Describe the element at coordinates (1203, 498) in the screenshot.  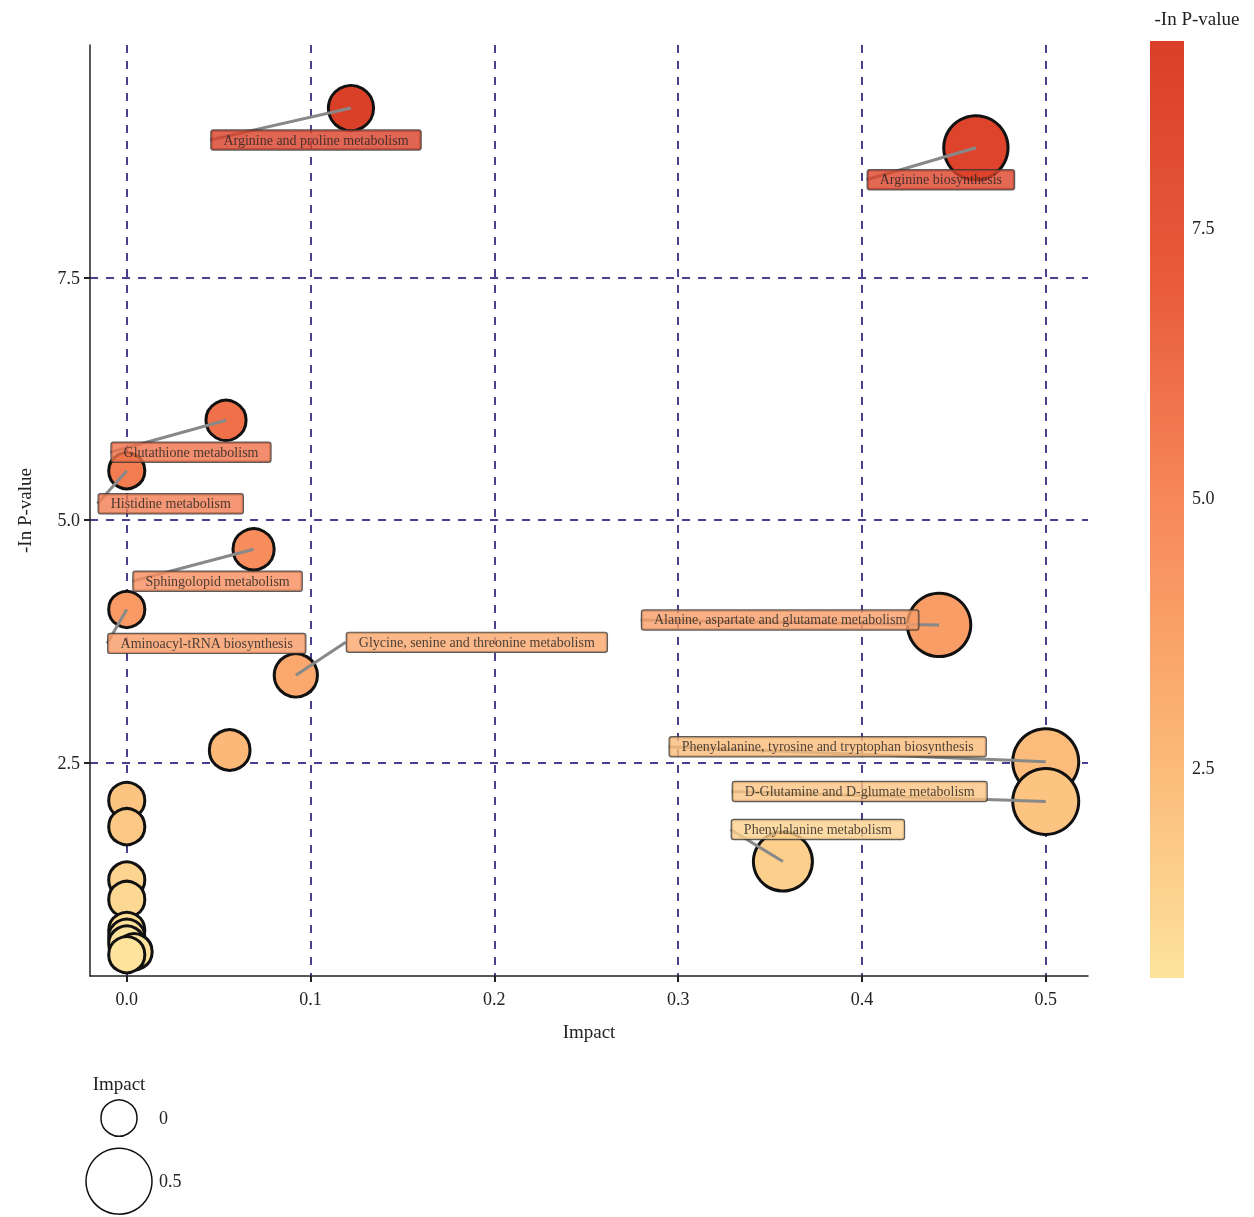
I see `color-bar-label: 5.0` at that location.